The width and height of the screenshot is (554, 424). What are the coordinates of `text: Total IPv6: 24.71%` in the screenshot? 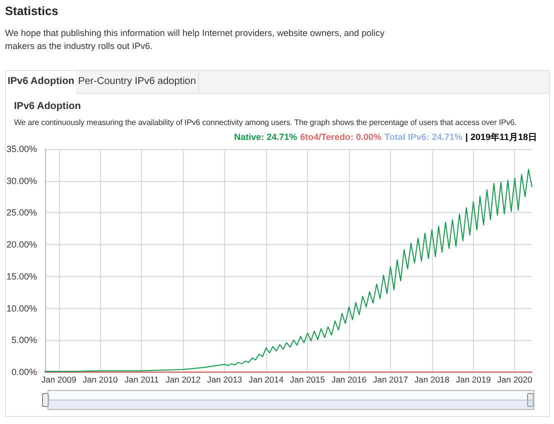 It's located at (423, 137).